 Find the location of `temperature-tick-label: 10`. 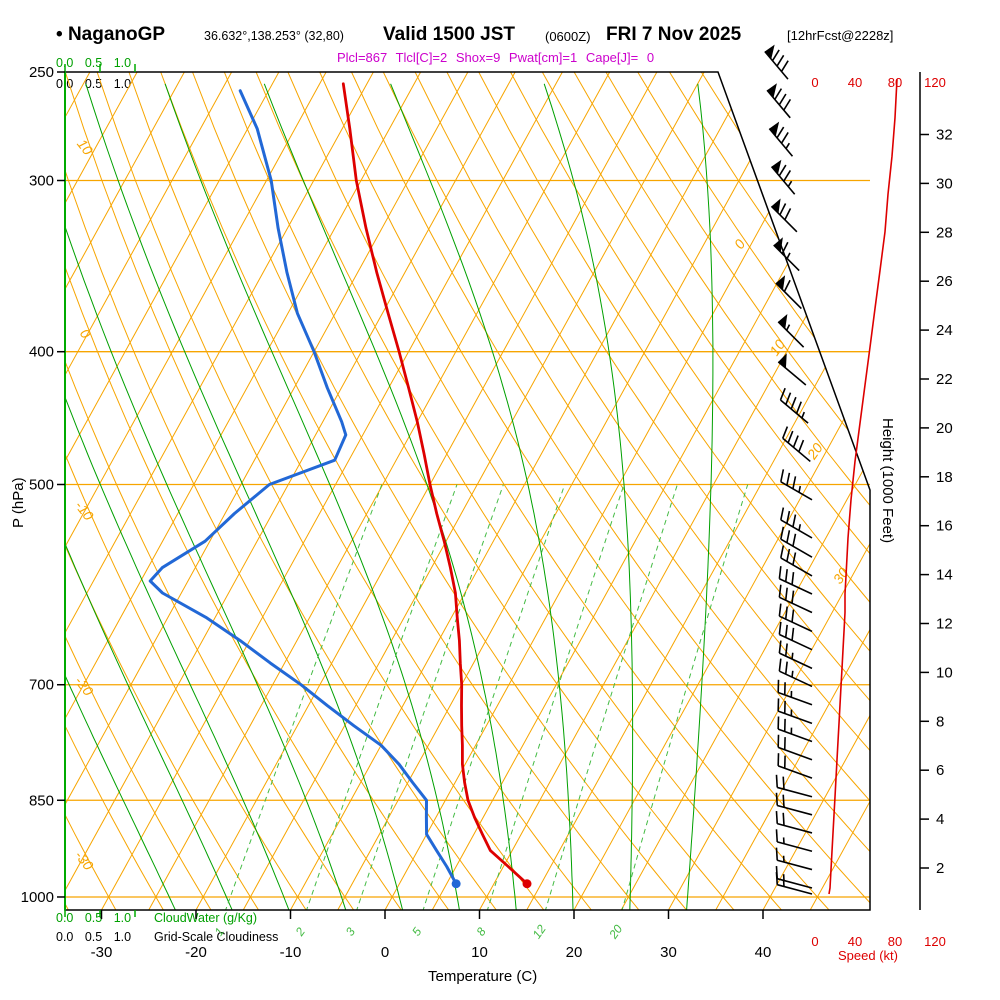

temperature-tick-label: 10 is located at coordinates (479, 952).